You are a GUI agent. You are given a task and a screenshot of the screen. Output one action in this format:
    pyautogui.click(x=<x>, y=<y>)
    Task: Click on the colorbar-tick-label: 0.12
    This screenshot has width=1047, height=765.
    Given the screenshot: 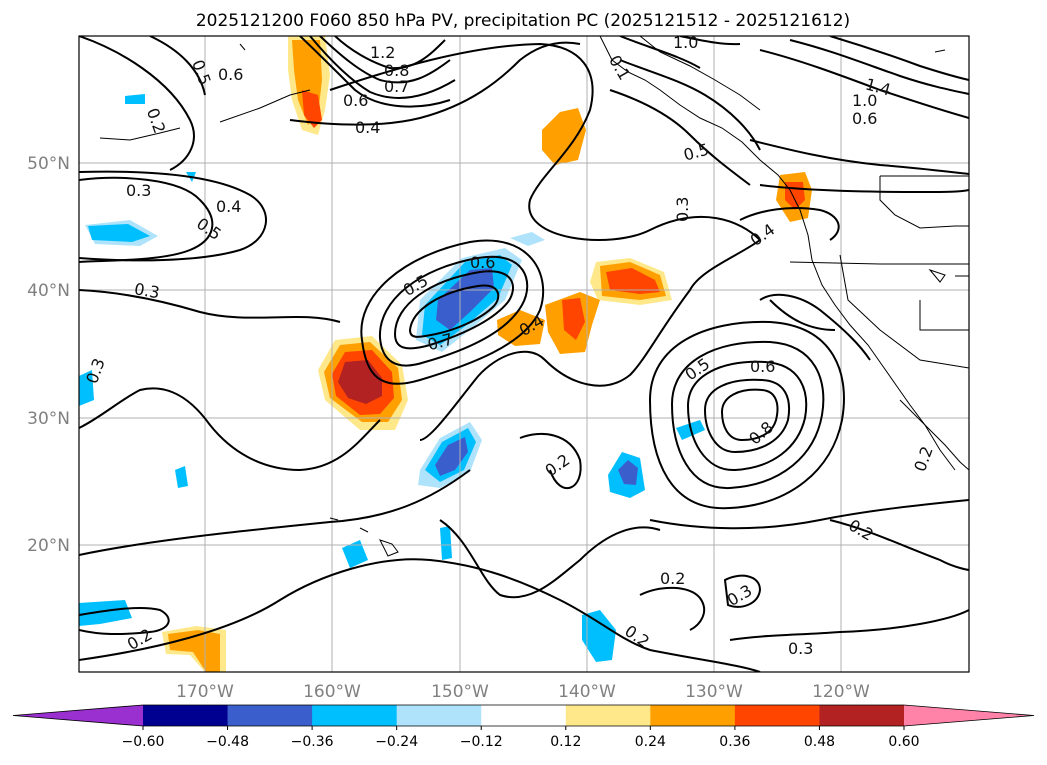 What is the action you would take?
    pyautogui.click(x=565, y=742)
    